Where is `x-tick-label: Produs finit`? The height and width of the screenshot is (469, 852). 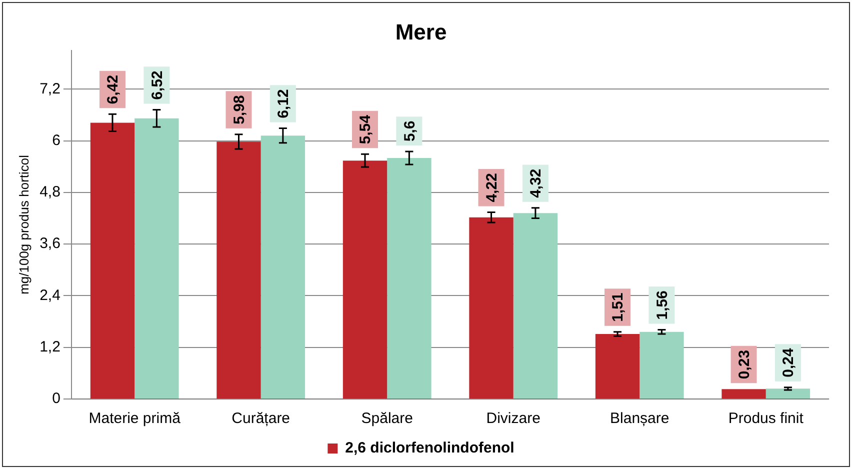 x-tick-label: Produs finit is located at coordinates (766, 419).